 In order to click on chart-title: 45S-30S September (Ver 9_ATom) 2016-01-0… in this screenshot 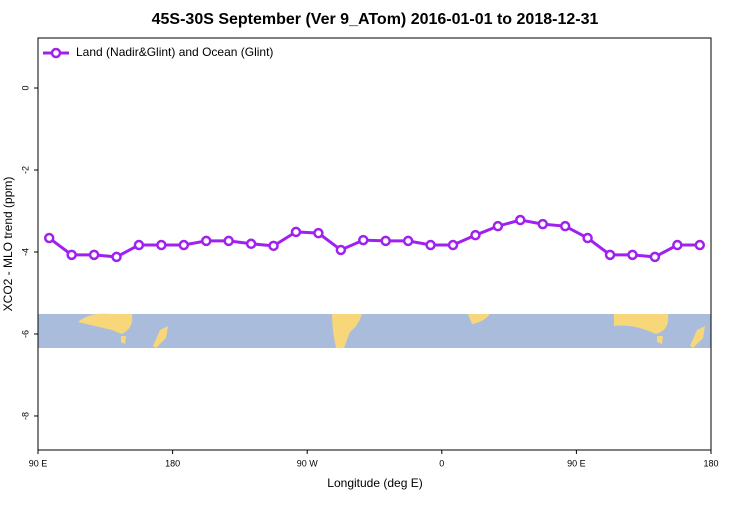, I will do `click(375, 19)`.